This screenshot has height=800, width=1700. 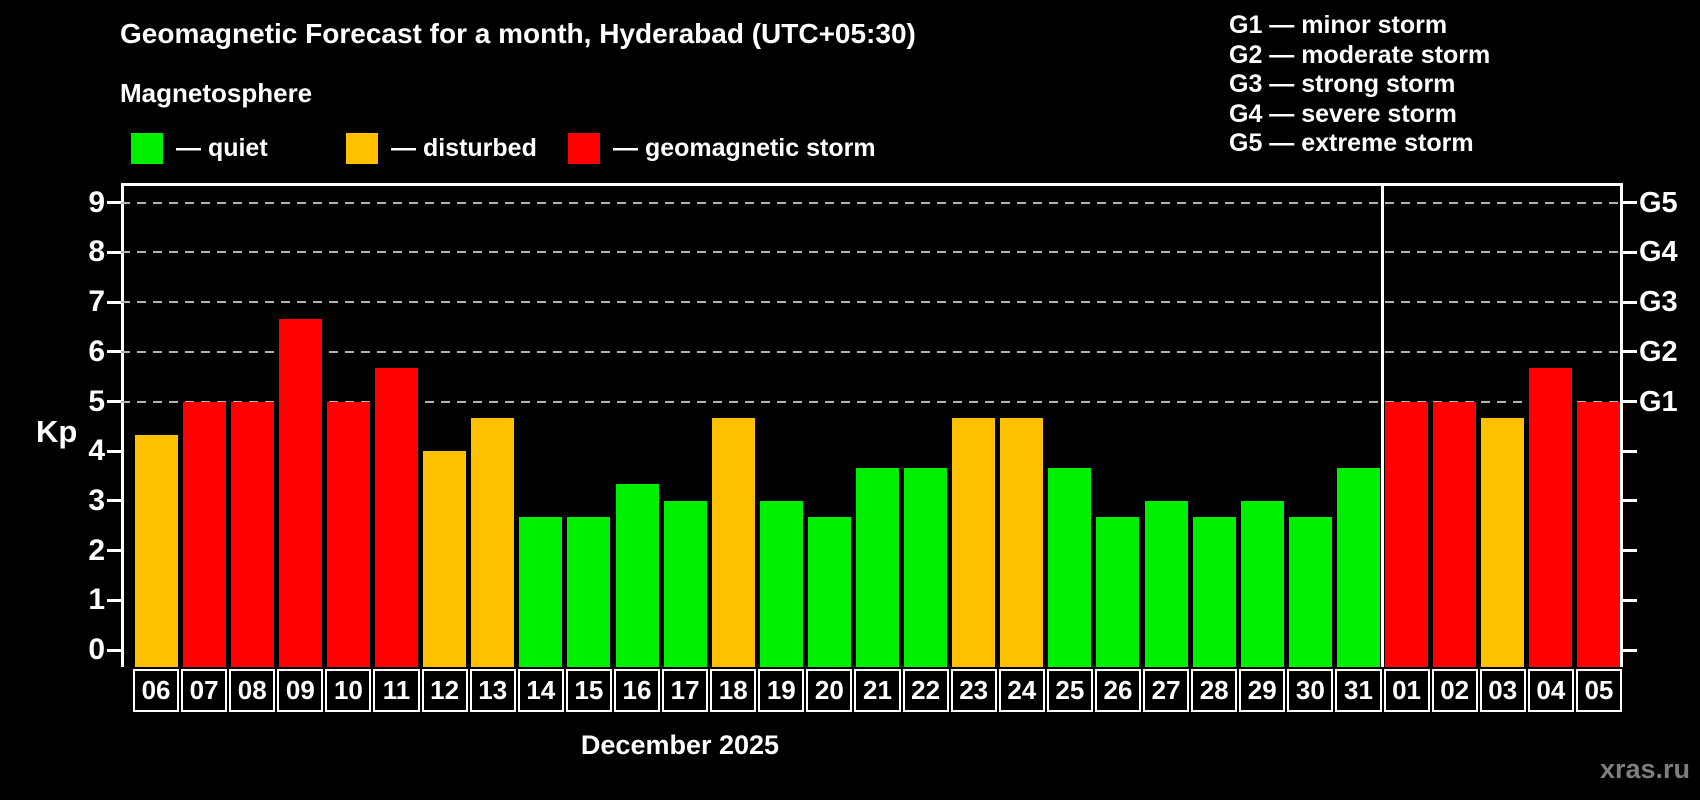 What do you see at coordinates (1658, 202) in the screenshot?
I see `g-tick-label-G5: G5` at bounding box center [1658, 202].